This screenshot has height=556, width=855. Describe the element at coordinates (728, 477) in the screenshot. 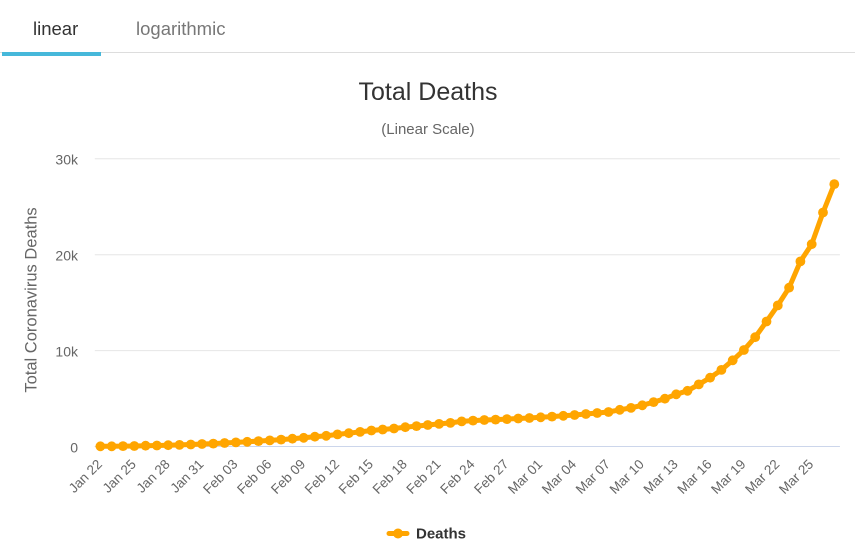

I see `svg-text: Mar 19` at that location.